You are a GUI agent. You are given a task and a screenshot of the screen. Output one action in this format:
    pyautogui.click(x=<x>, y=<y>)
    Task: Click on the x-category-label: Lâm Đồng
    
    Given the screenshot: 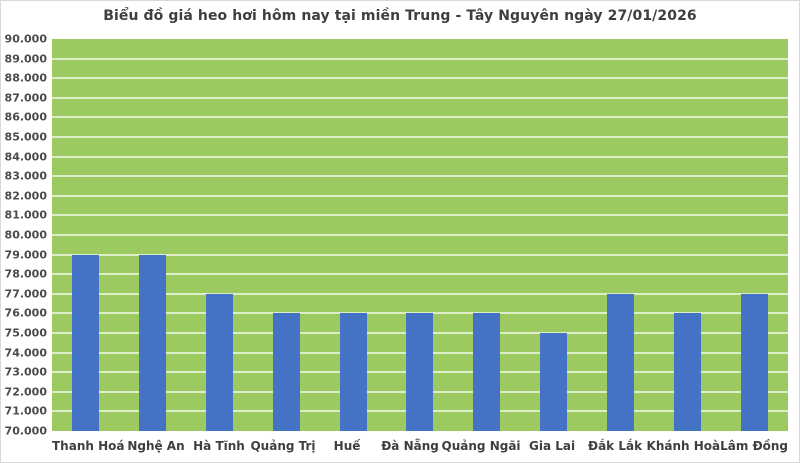 What is the action you would take?
    pyautogui.click(x=754, y=446)
    